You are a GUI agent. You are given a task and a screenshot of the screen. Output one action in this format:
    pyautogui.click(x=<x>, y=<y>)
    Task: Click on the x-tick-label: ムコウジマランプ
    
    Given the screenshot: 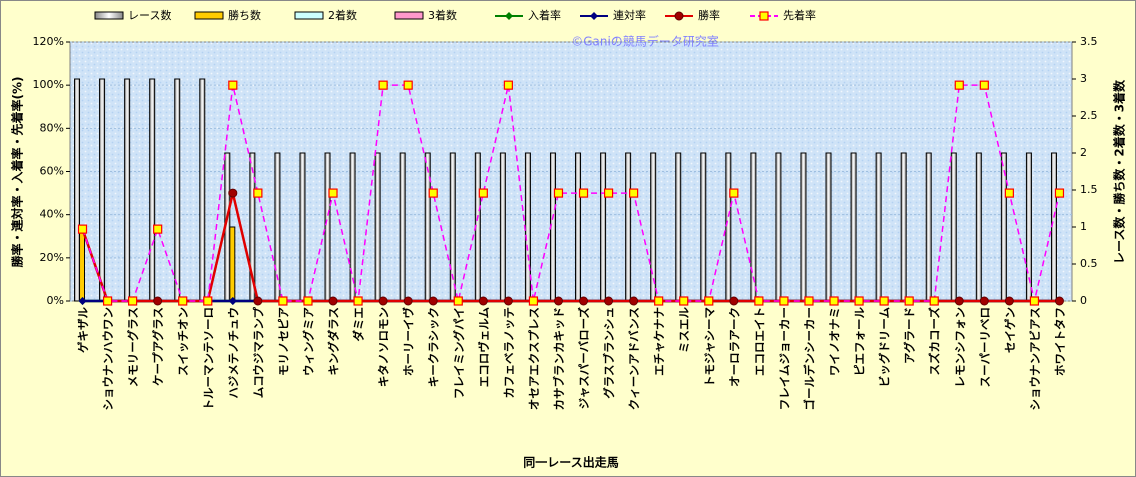 What is the action you would take?
    pyautogui.click(x=258, y=353)
    